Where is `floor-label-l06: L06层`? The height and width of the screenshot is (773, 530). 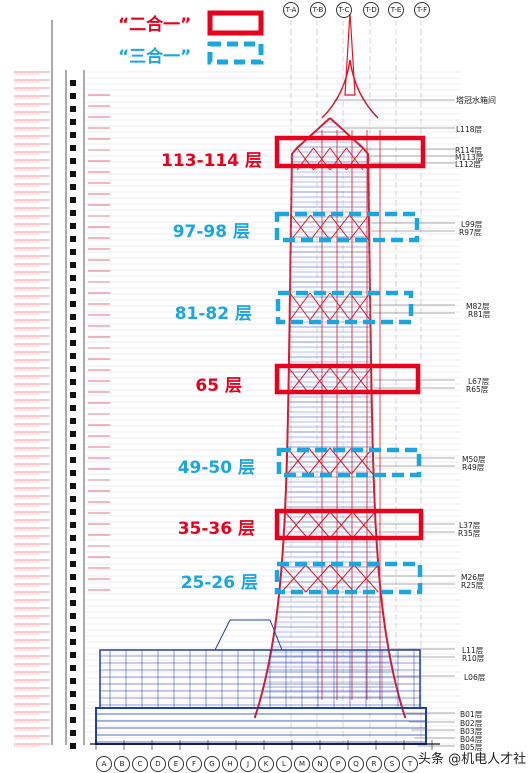 floor-label-l06: L06层 is located at coordinates (475, 677).